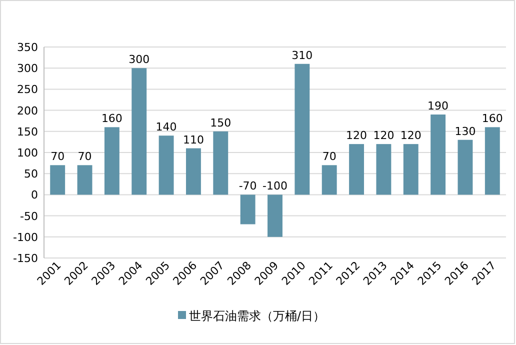 This screenshot has width=516, height=345. What do you see at coordinates (193, 139) in the screenshot?
I see `data-label: 110` at bounding box center [193, 139].